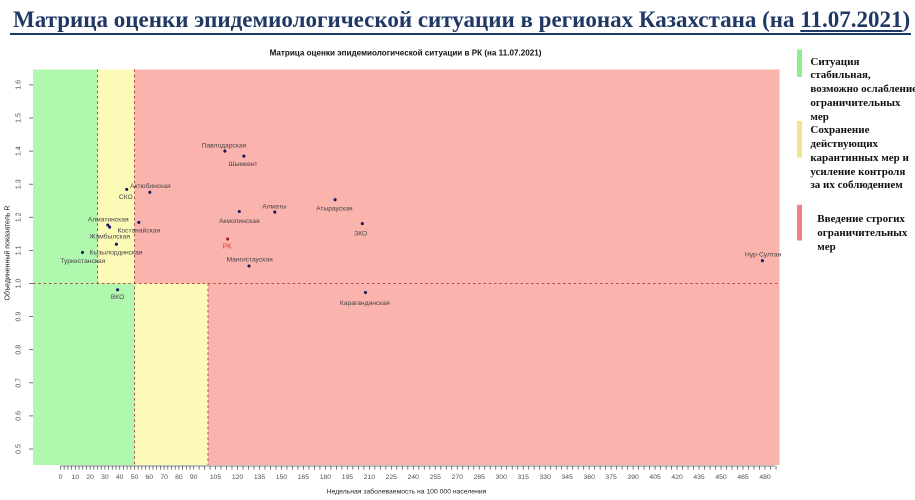 This screenshot has height=500, width=915. What do you see at coordinates (242, 164) in the screenshot?
I see `svg-text: Шымкент` at bounding box center [242, 164].